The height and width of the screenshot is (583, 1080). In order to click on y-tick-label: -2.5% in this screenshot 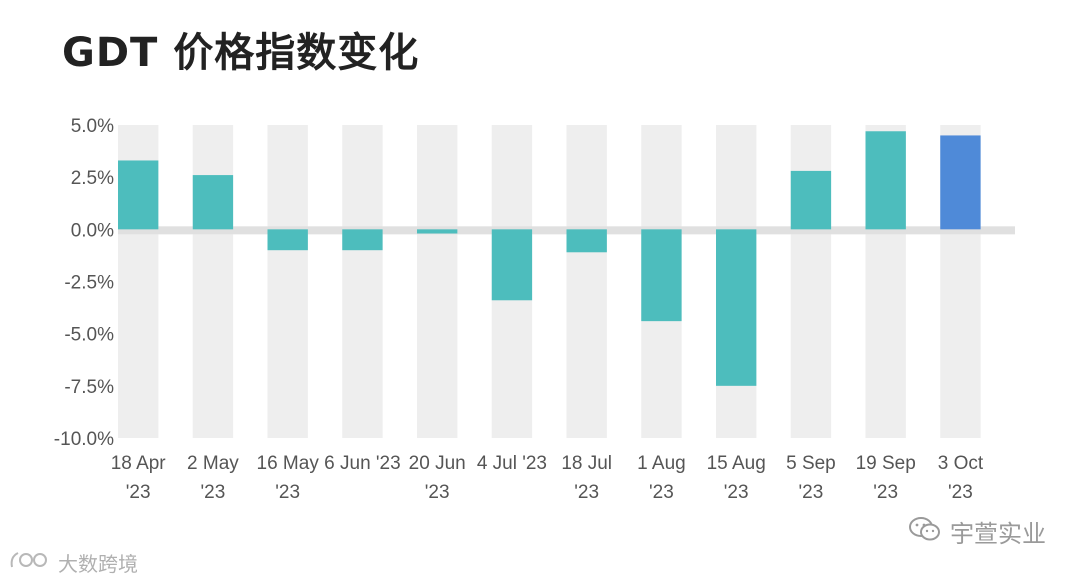, I will do `click(89, 283)`.